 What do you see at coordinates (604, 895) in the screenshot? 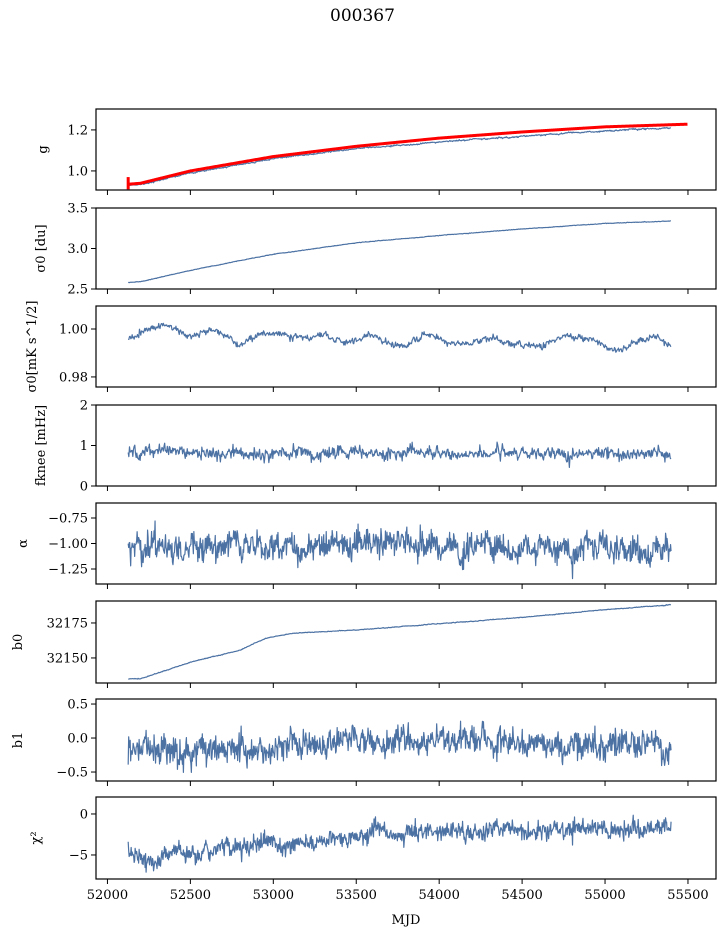
I see `x-tick-label: 55000` at bounding box center [604, 895].